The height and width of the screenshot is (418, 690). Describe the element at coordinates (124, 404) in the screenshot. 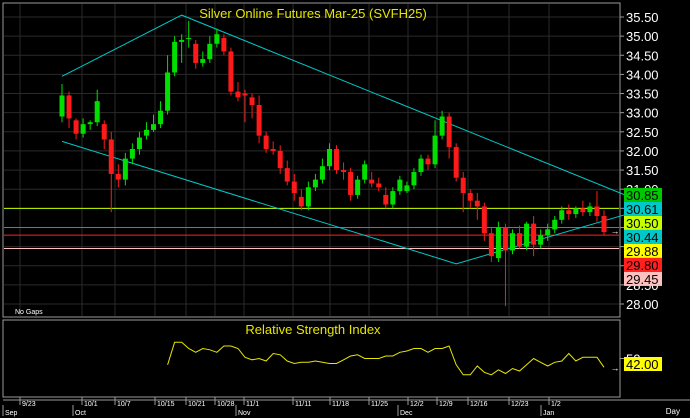

I see `x-tick-label-week: 10/7` at that location.